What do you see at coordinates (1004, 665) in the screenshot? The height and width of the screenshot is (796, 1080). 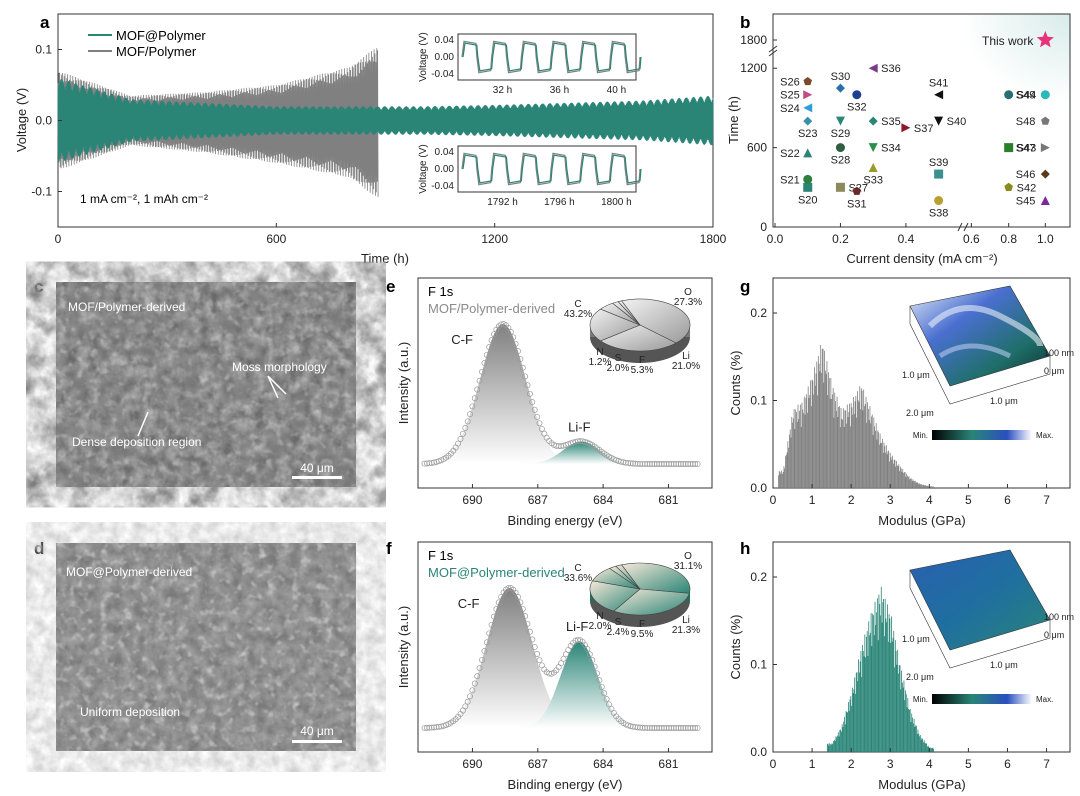 I see `afm-x1-label: 1.0 μm` at bounding box center [1004, 665].